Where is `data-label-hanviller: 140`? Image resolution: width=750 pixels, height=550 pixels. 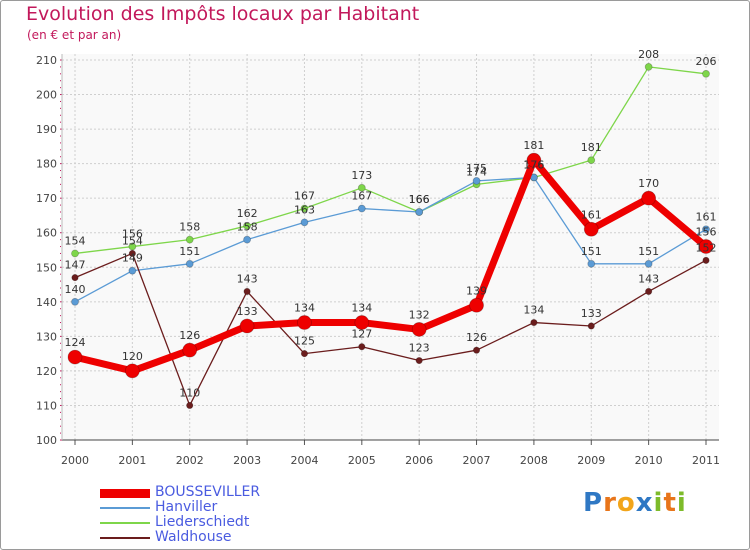
data-label-hanviller: 140 is located at coordinates (75, 289).